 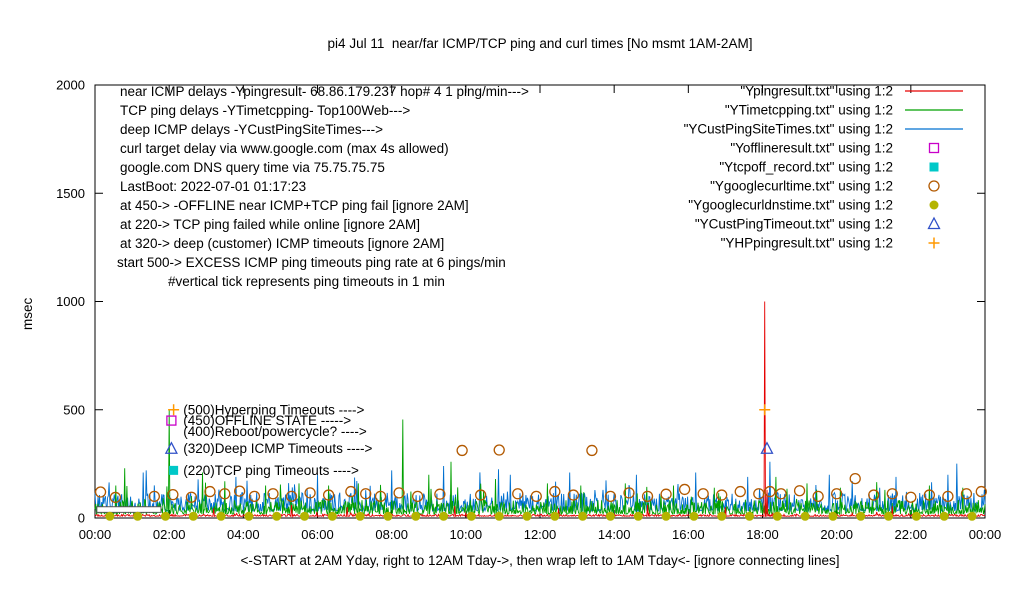 What do you see at coordinates (129, 509) in the screenshot?
I see `no-measurement-box` at bounding box center [129, 509].